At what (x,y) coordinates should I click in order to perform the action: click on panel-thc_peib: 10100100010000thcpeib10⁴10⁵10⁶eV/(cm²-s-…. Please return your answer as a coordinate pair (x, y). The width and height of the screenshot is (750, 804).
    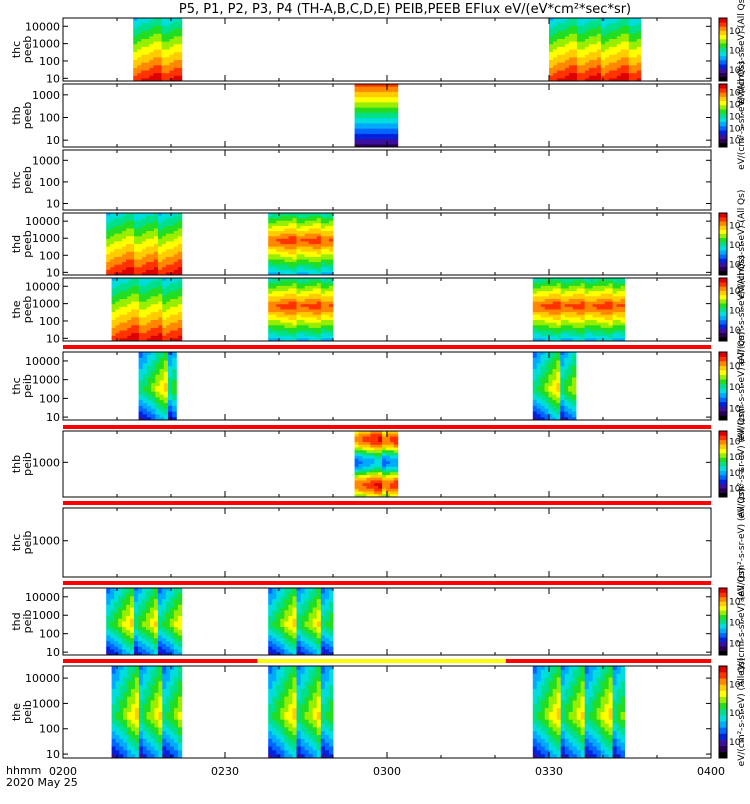
    Looking at the image, I should click on (378, 386).